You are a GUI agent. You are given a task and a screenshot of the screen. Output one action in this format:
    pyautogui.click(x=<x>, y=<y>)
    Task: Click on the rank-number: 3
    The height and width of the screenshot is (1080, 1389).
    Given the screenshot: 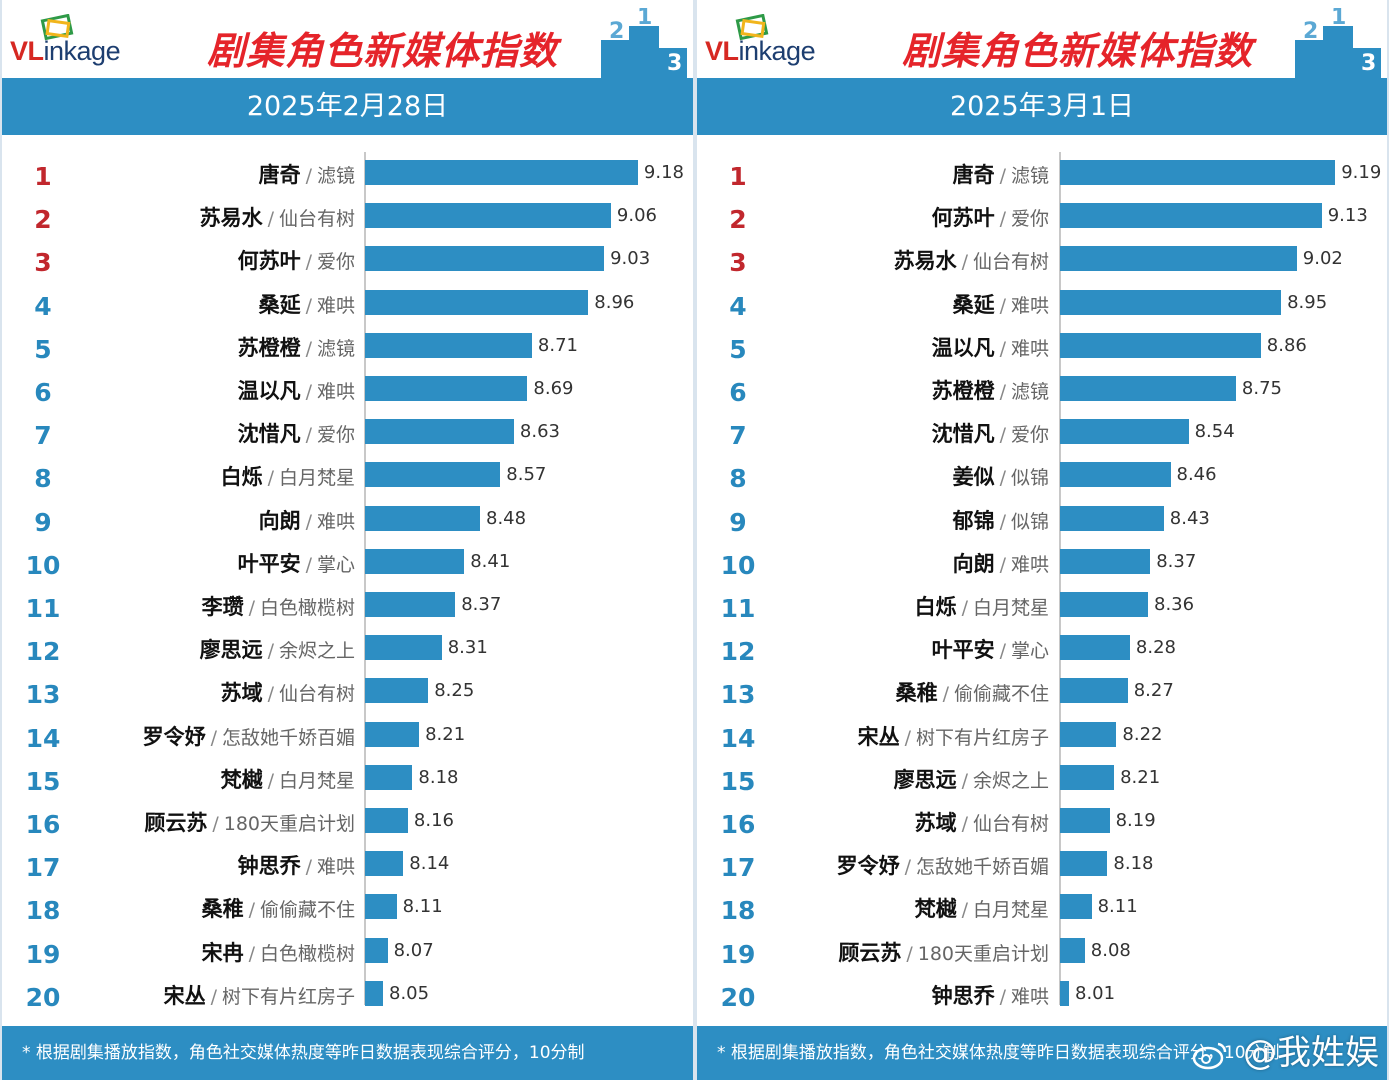 What is the action you would take?
    pyautogui.click(x=738, y=263)
    